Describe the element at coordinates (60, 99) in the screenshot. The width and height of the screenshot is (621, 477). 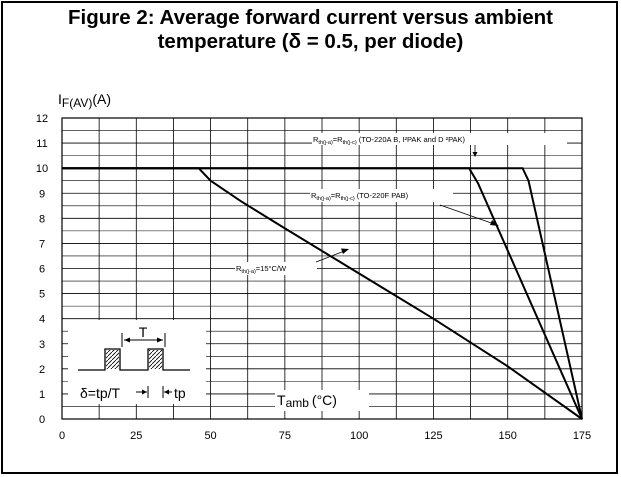
I see `y-axis-label-main: I` at that location.